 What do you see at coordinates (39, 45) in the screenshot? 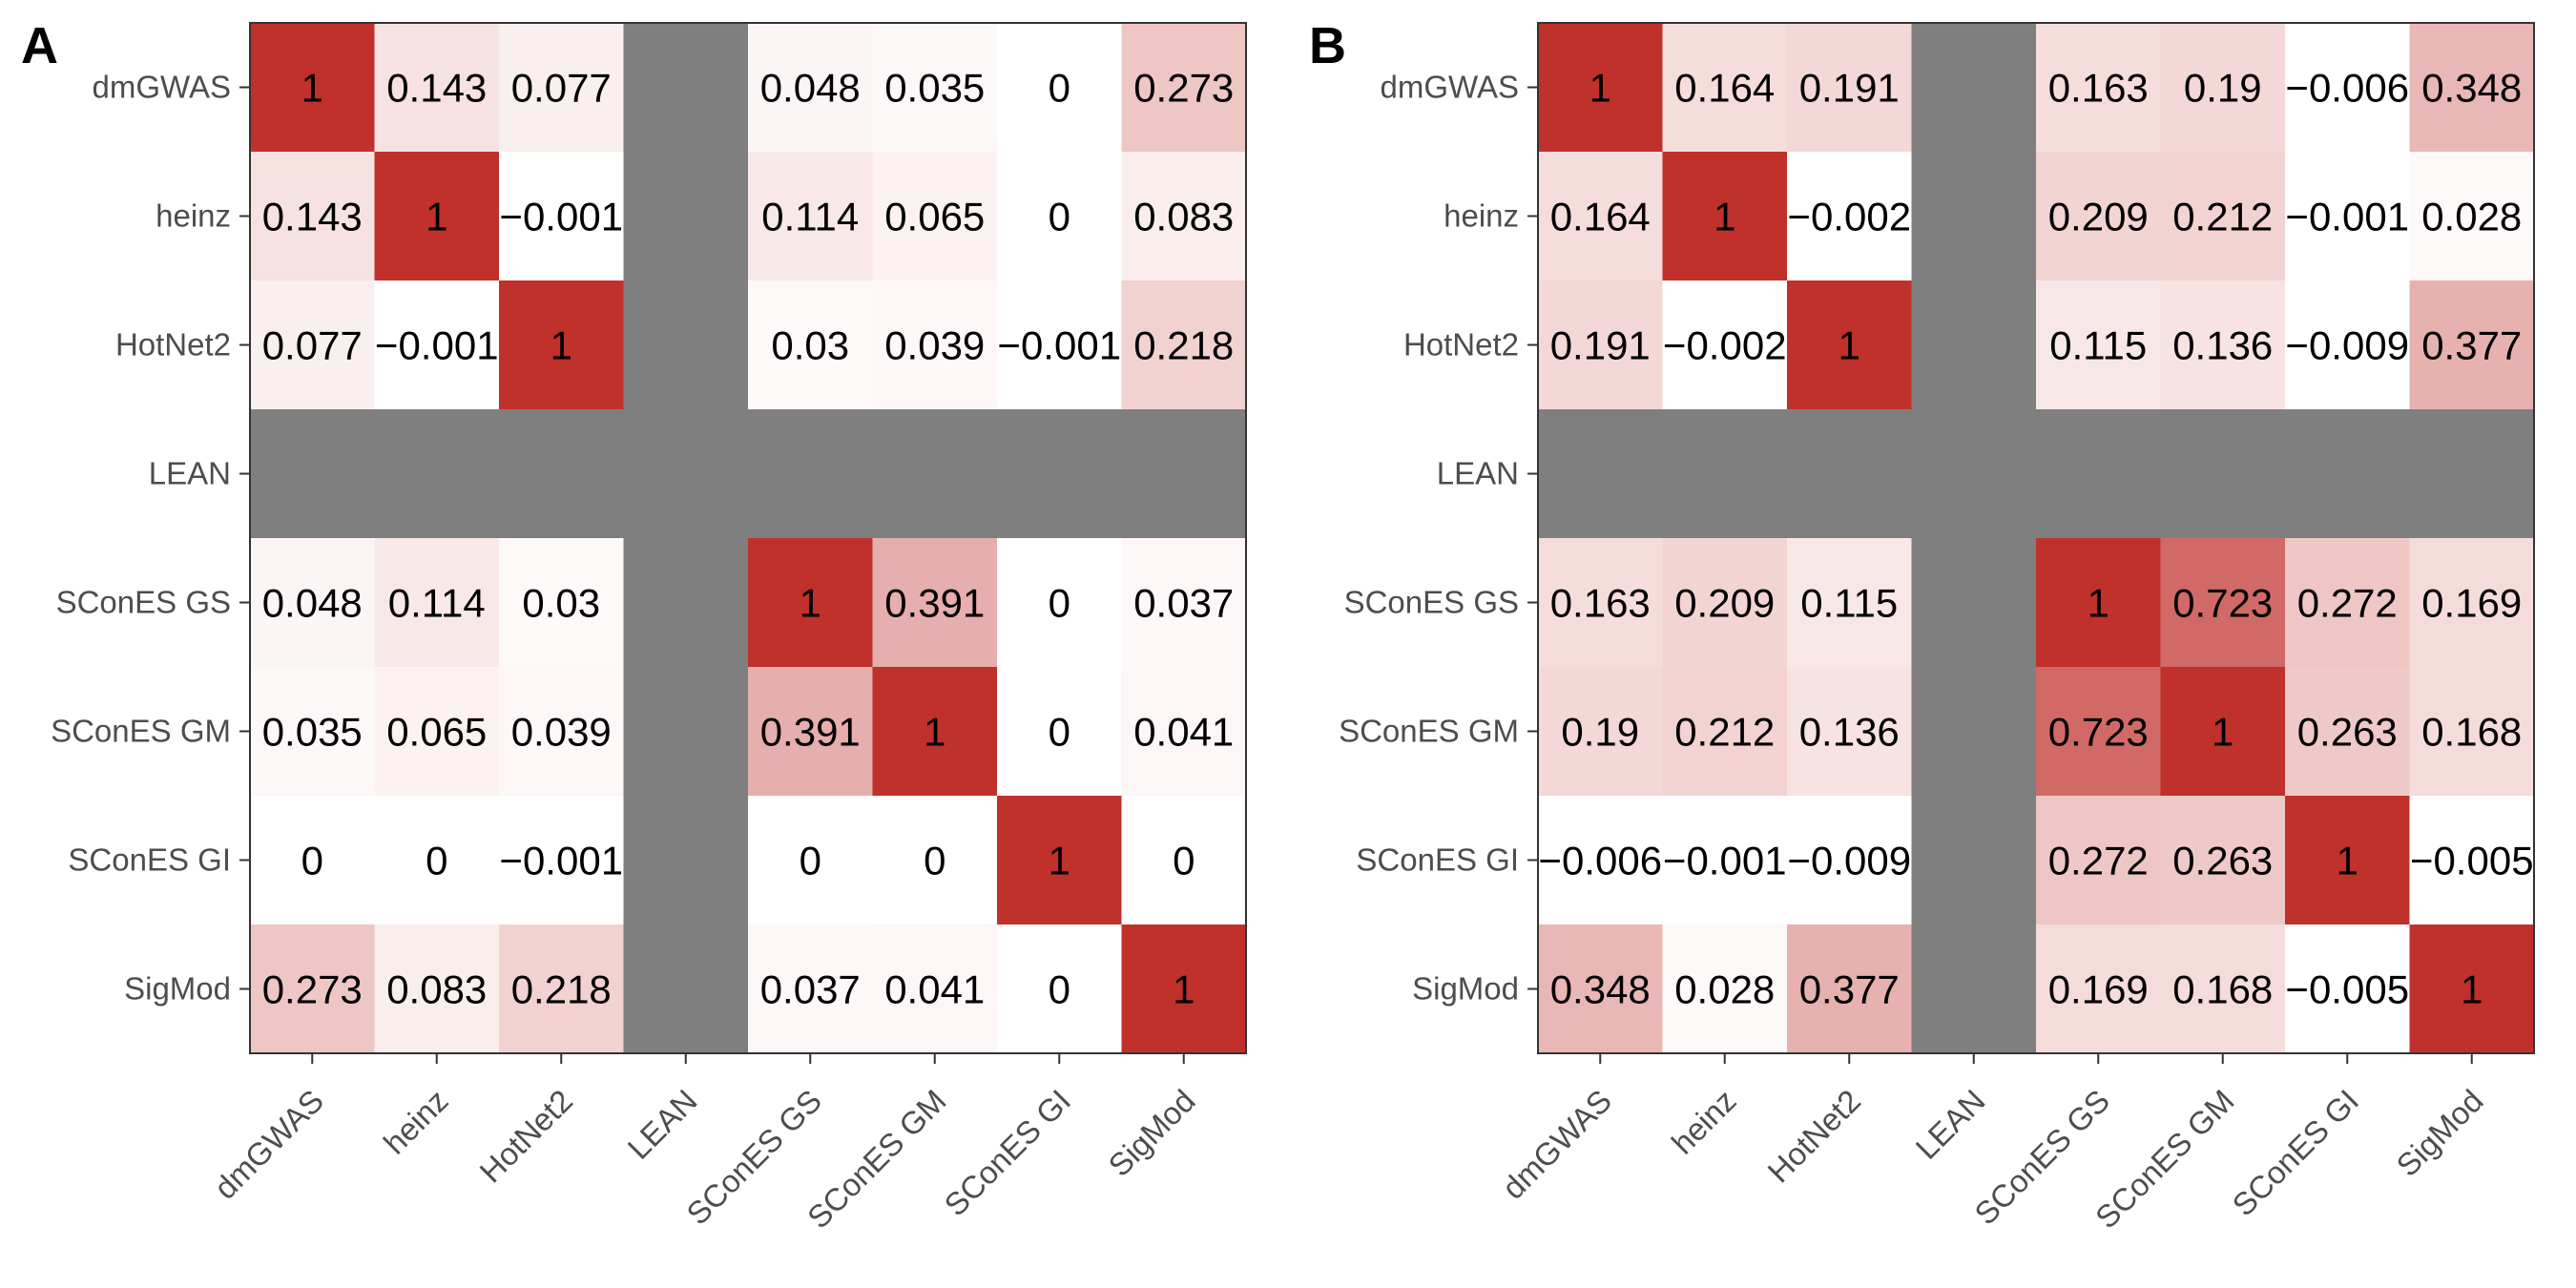
I see `panel-label: A` at bounding box center [39, 45].